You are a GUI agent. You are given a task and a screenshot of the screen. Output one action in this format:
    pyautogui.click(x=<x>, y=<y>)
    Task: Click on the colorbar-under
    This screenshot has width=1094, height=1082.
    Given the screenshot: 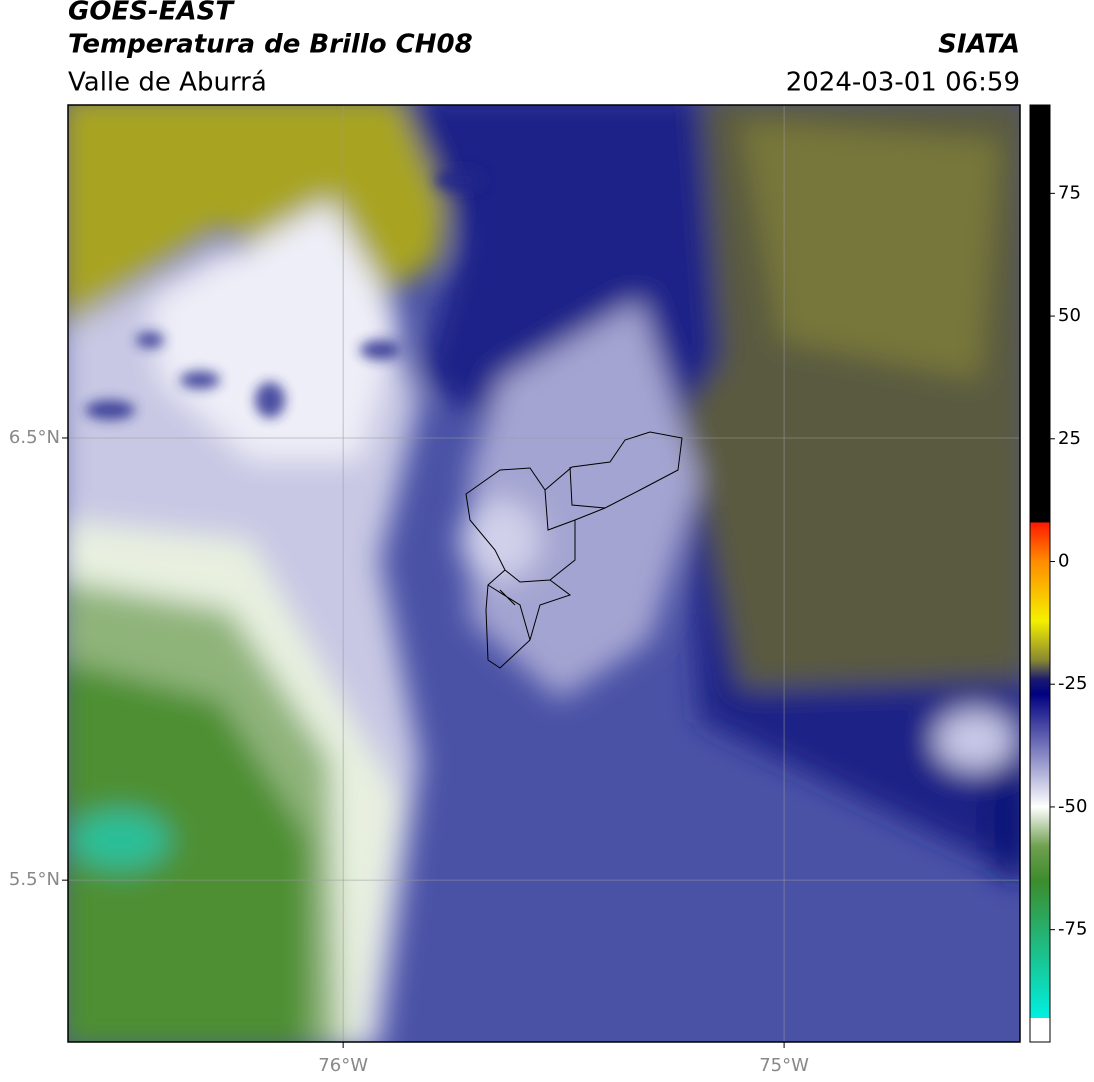 What is the action you would take?
    pyautogui.click(x=1040, y=1030)
    